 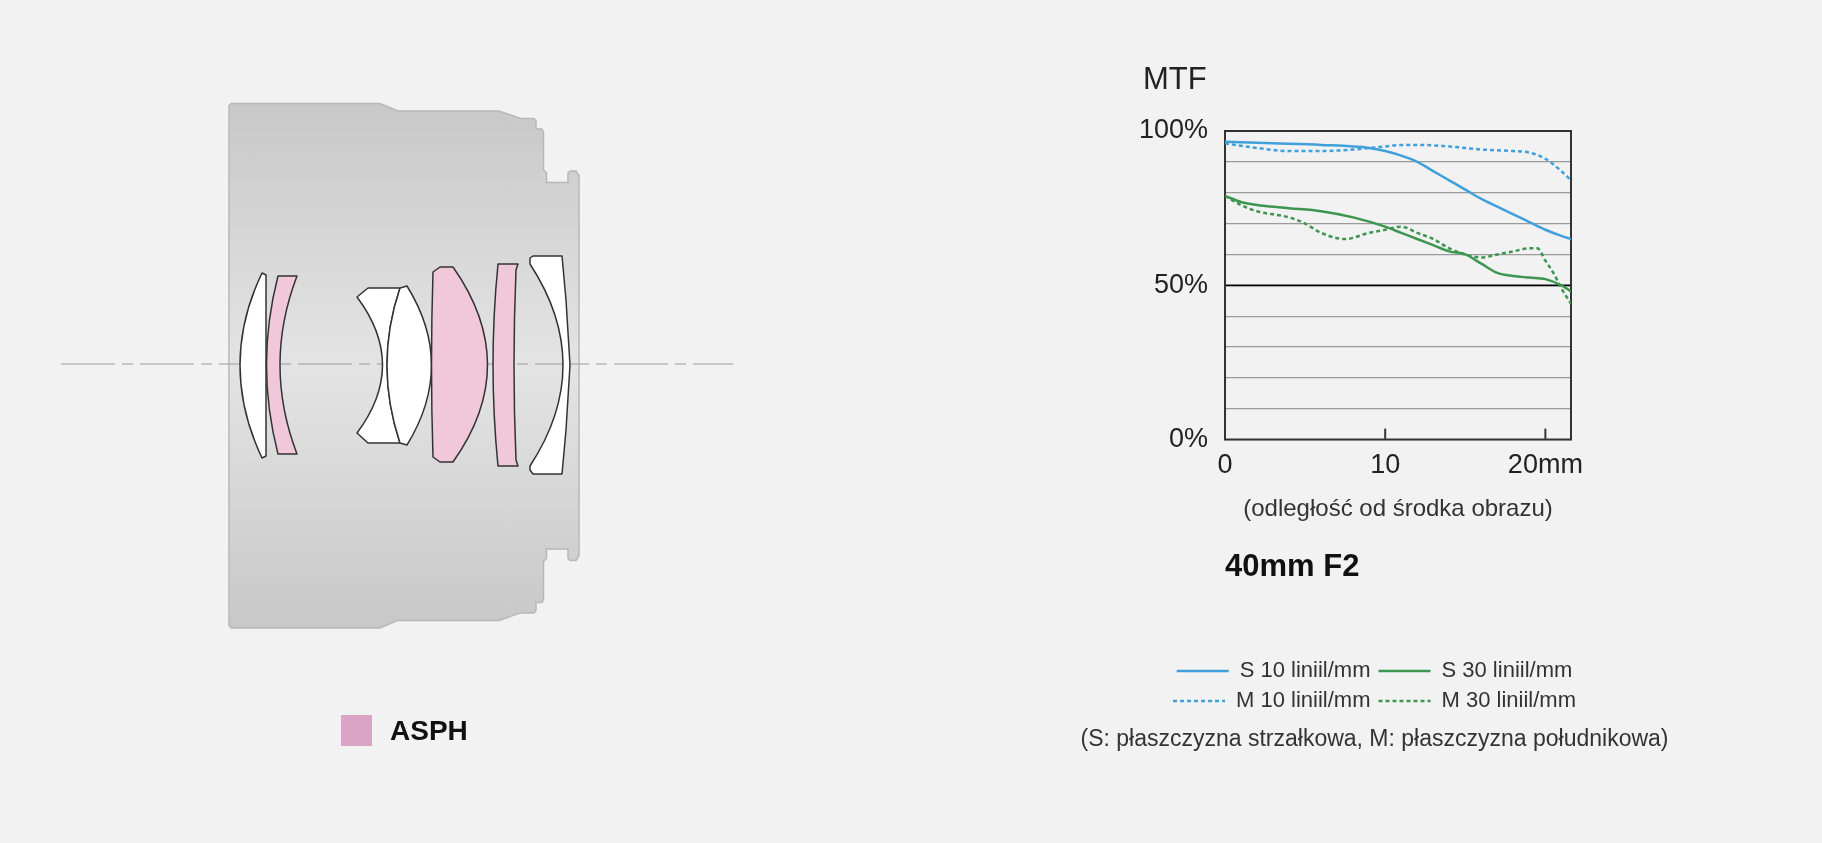 What do you see at coordinates (1188, 438) in the screenshot?
I see `y-tick-label: 0%` at bounding box center [1188, 438].